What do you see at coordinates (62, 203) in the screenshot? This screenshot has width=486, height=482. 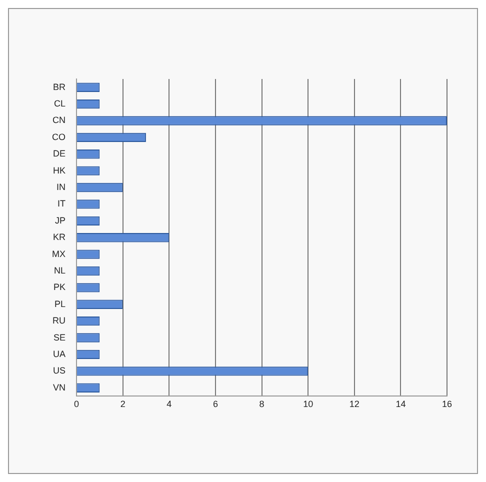 I see `y-tick-label: IT` at bounding box center [62, 203].